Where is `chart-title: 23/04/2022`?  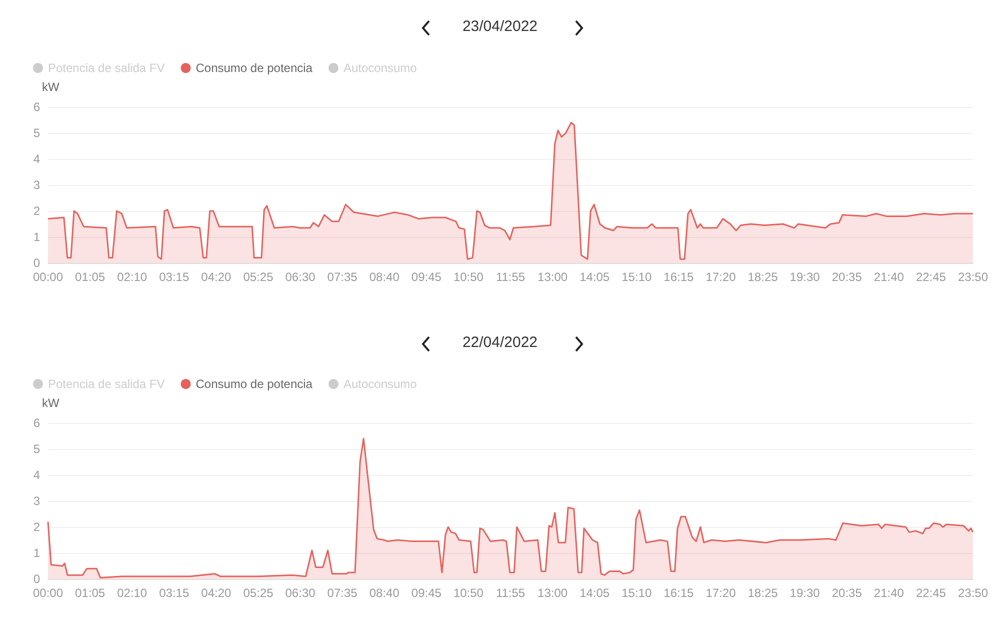
chart-title: 23/04/2022 is located at coordinates (500, 26).